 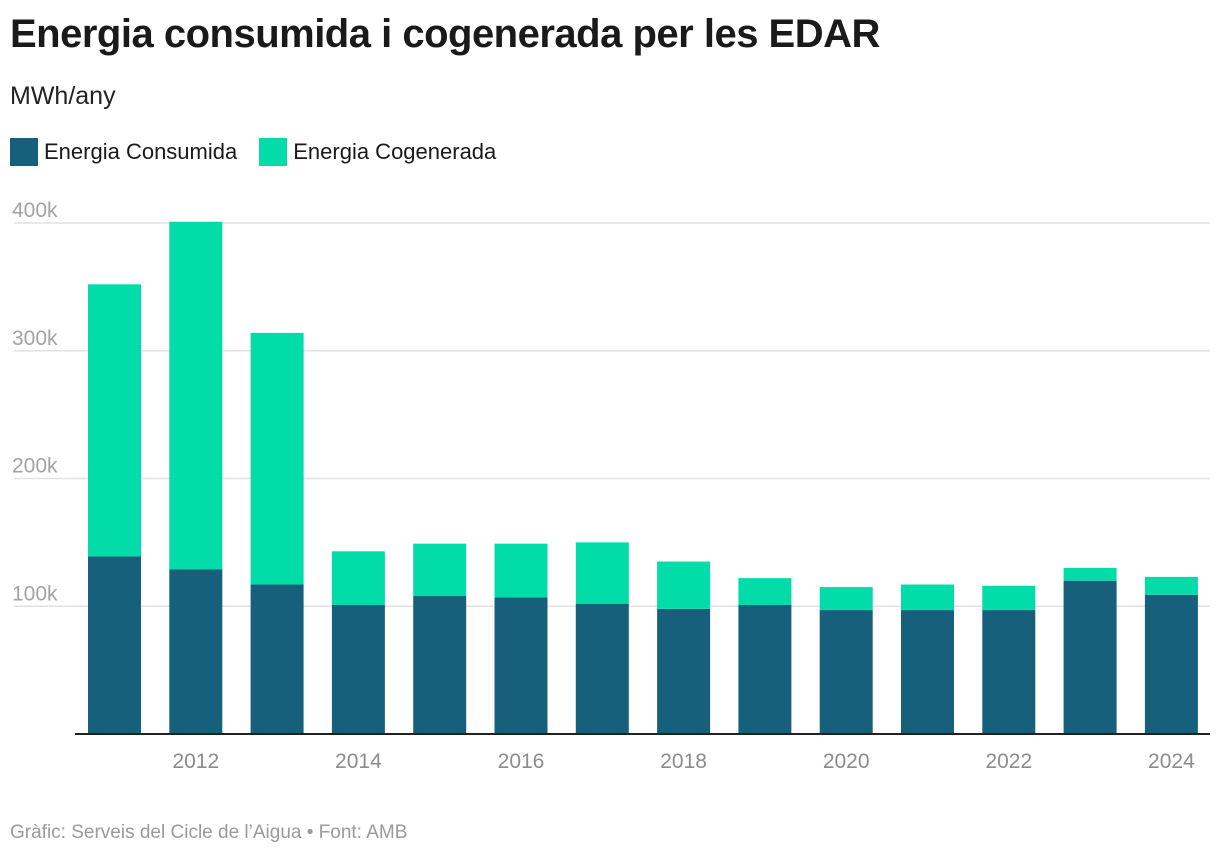 What do you see at coordinates (684, 671) in the screenshot?
I see `bar-consumida-2018` at bounding box center [684, 671].